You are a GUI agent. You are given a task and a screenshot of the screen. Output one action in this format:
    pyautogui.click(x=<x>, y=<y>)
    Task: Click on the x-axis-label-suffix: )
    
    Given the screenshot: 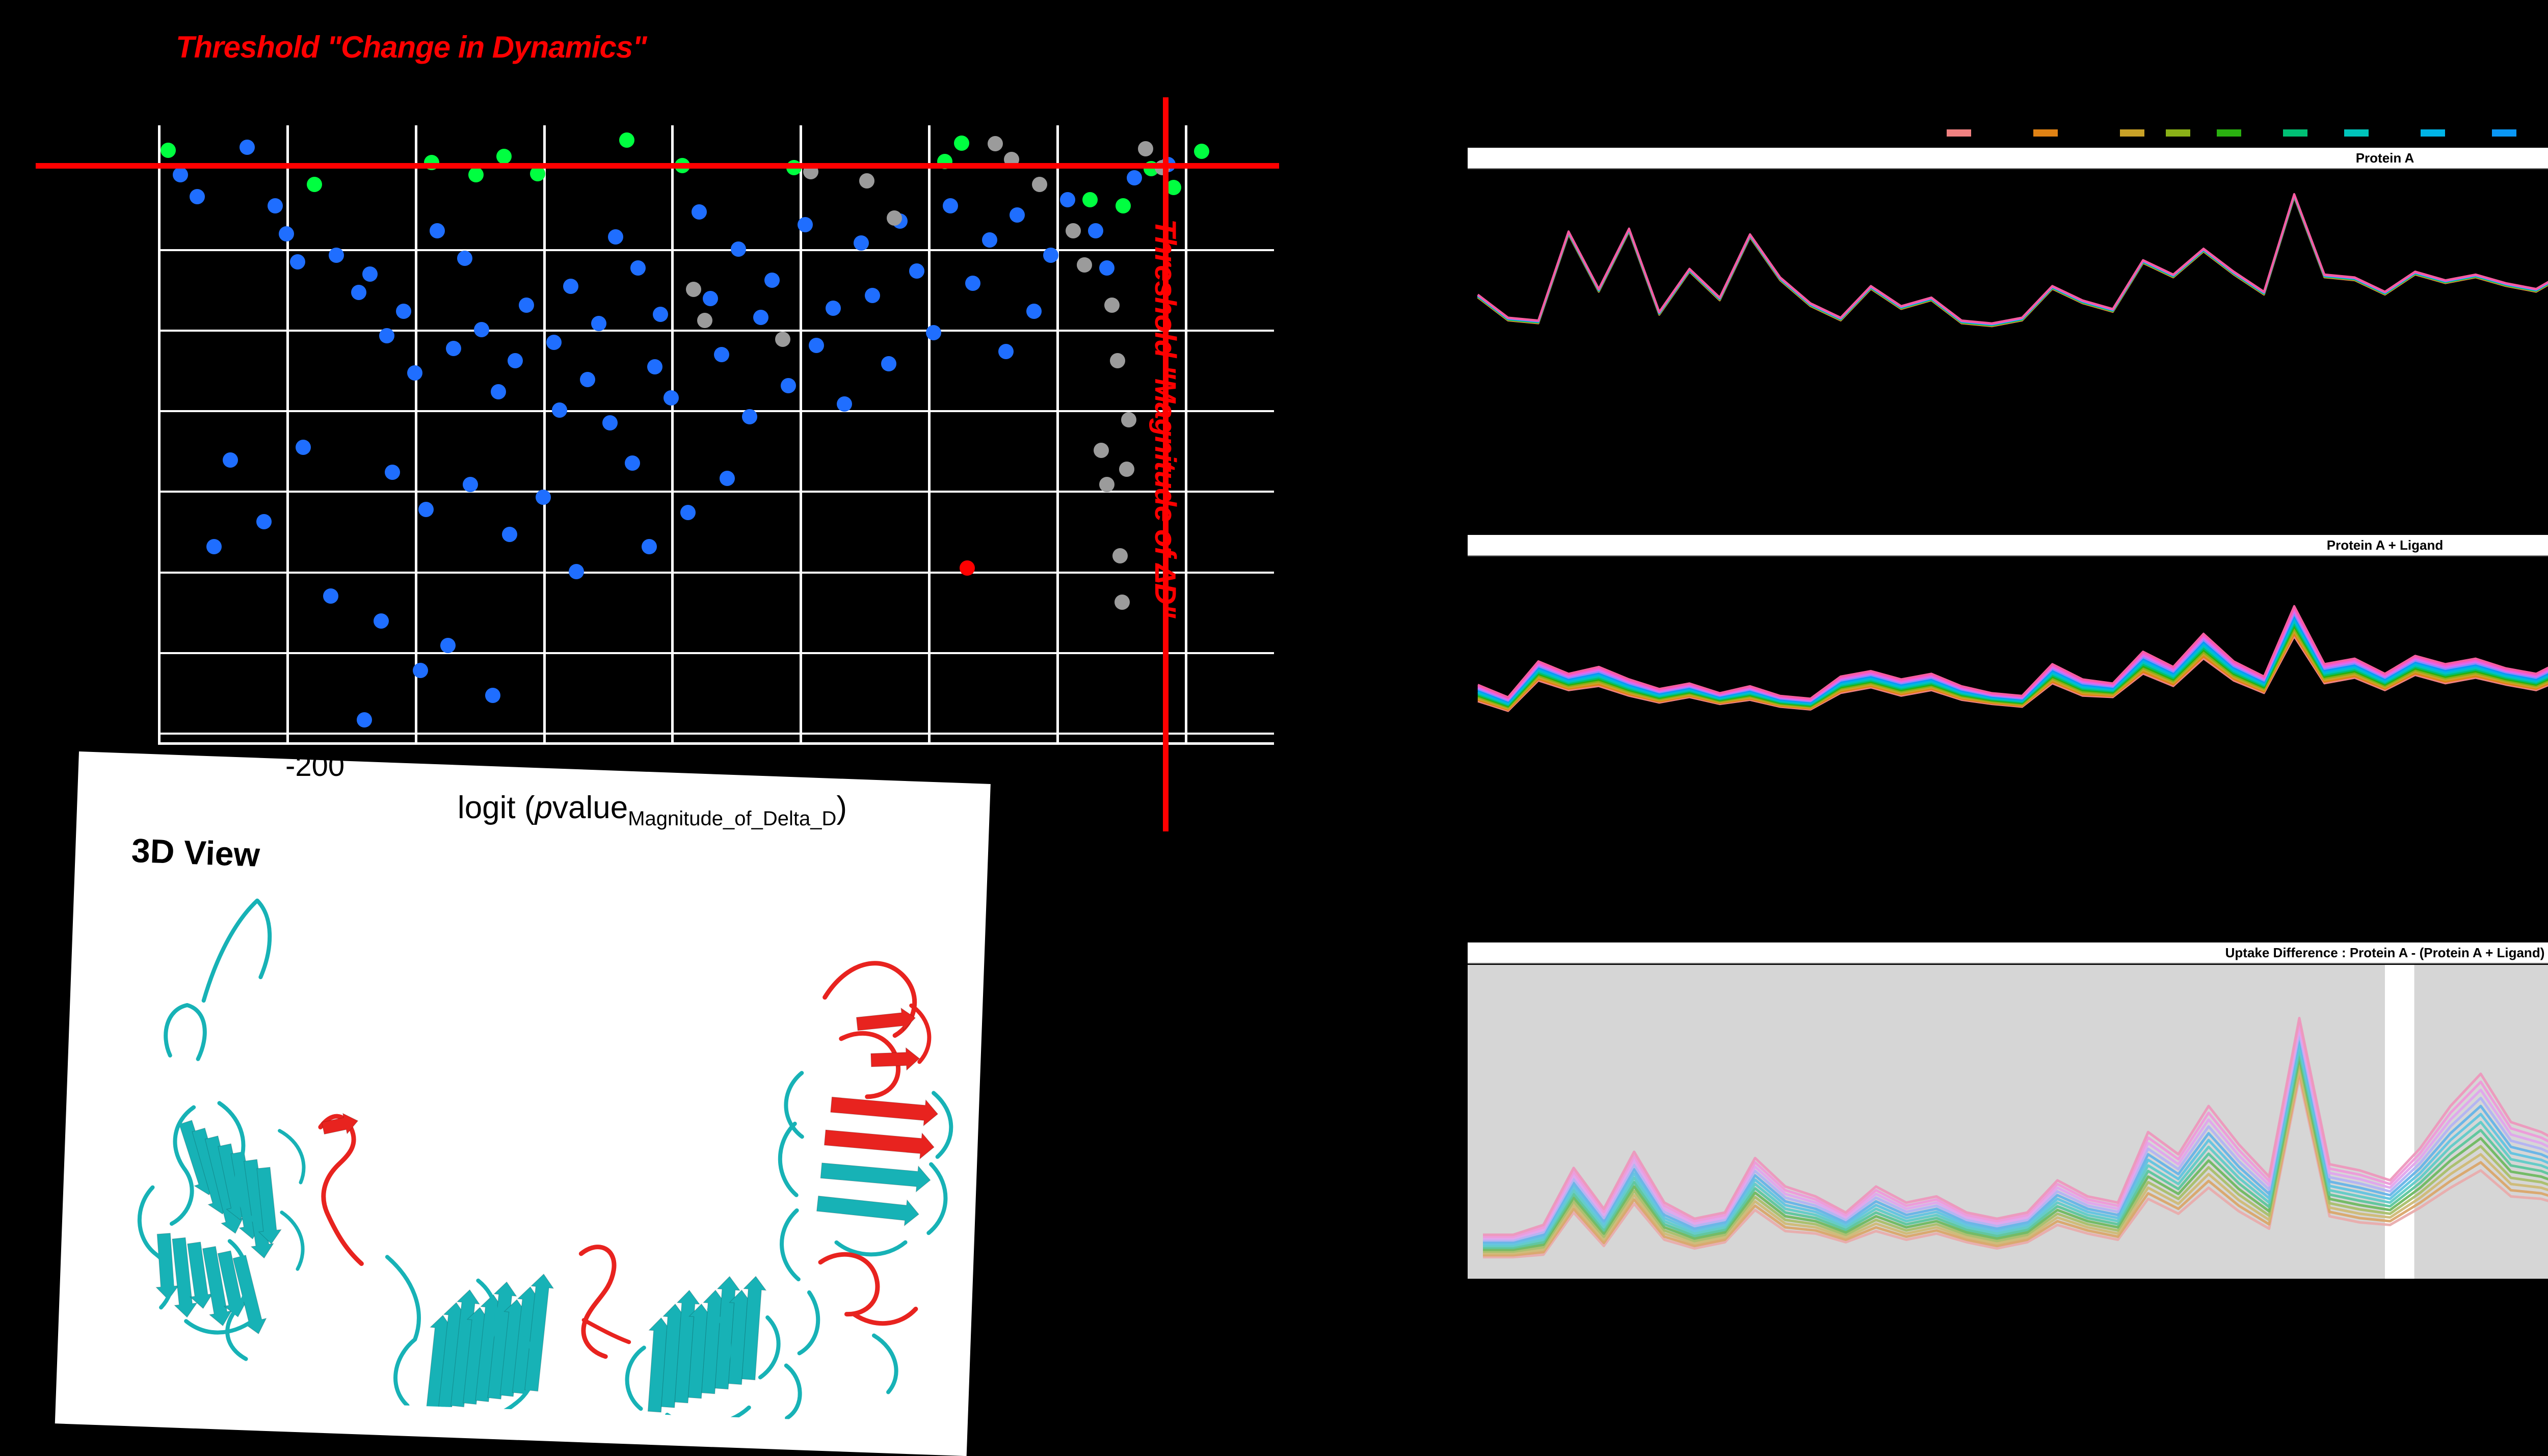 What is the action you would take?
    pyautogui.click(x=842, y=807)
    